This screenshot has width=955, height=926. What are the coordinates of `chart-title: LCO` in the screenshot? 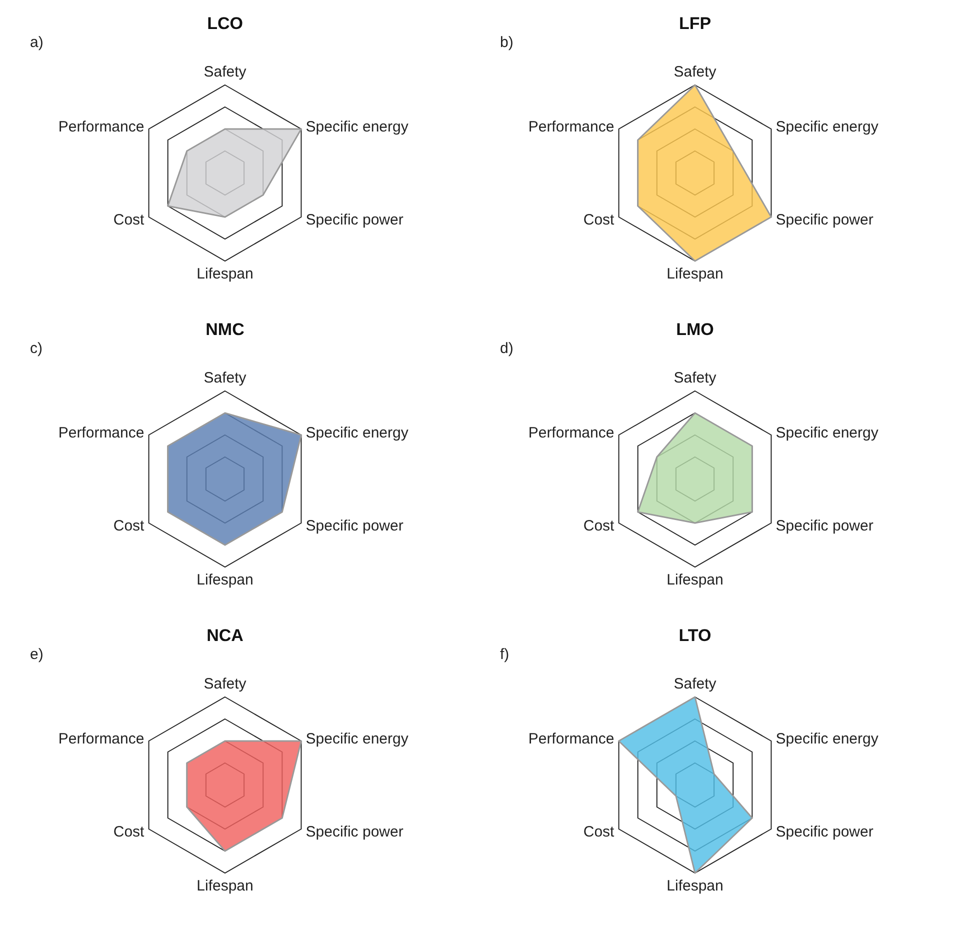 It's located at (225, 23).